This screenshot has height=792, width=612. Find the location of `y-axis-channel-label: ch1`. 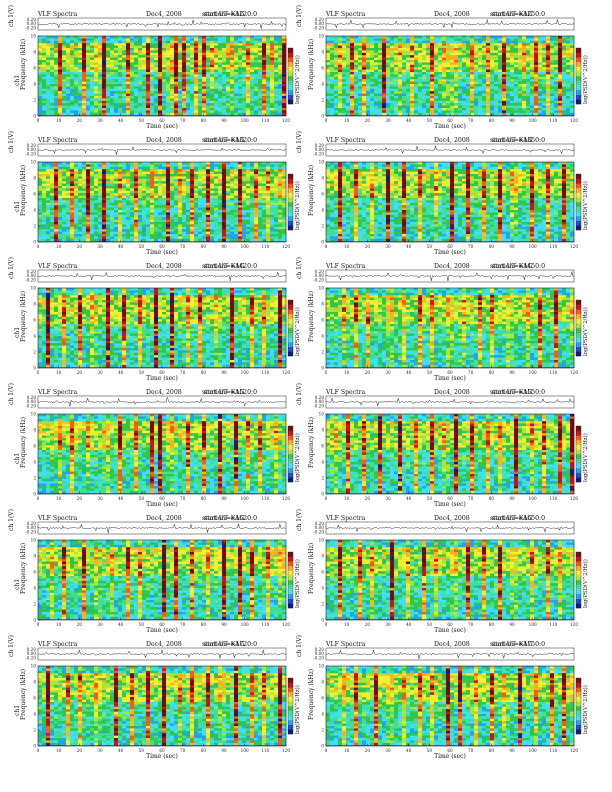

y-axis-channel-label: ch1 is located at coordinates (17, 80).